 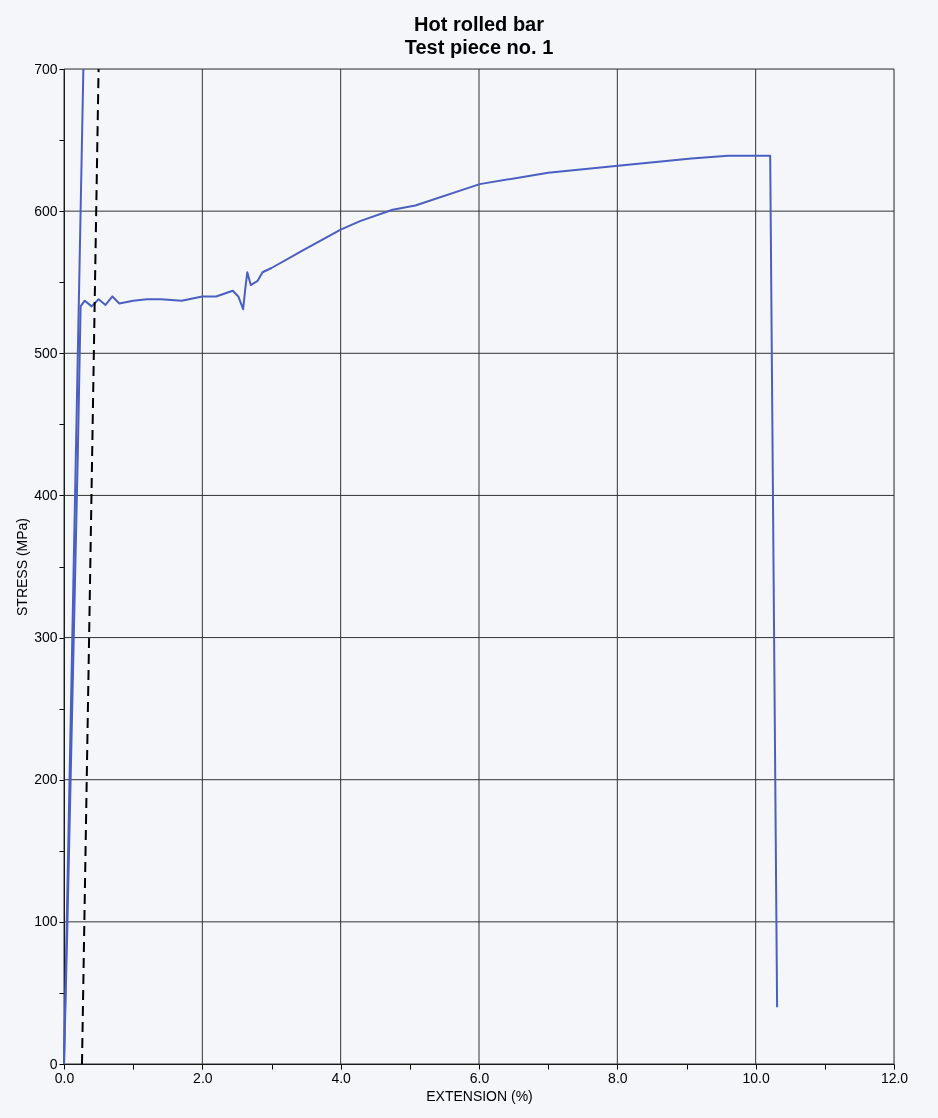 I want to click on y-tick-label: 500, so click(x=46, y=352).